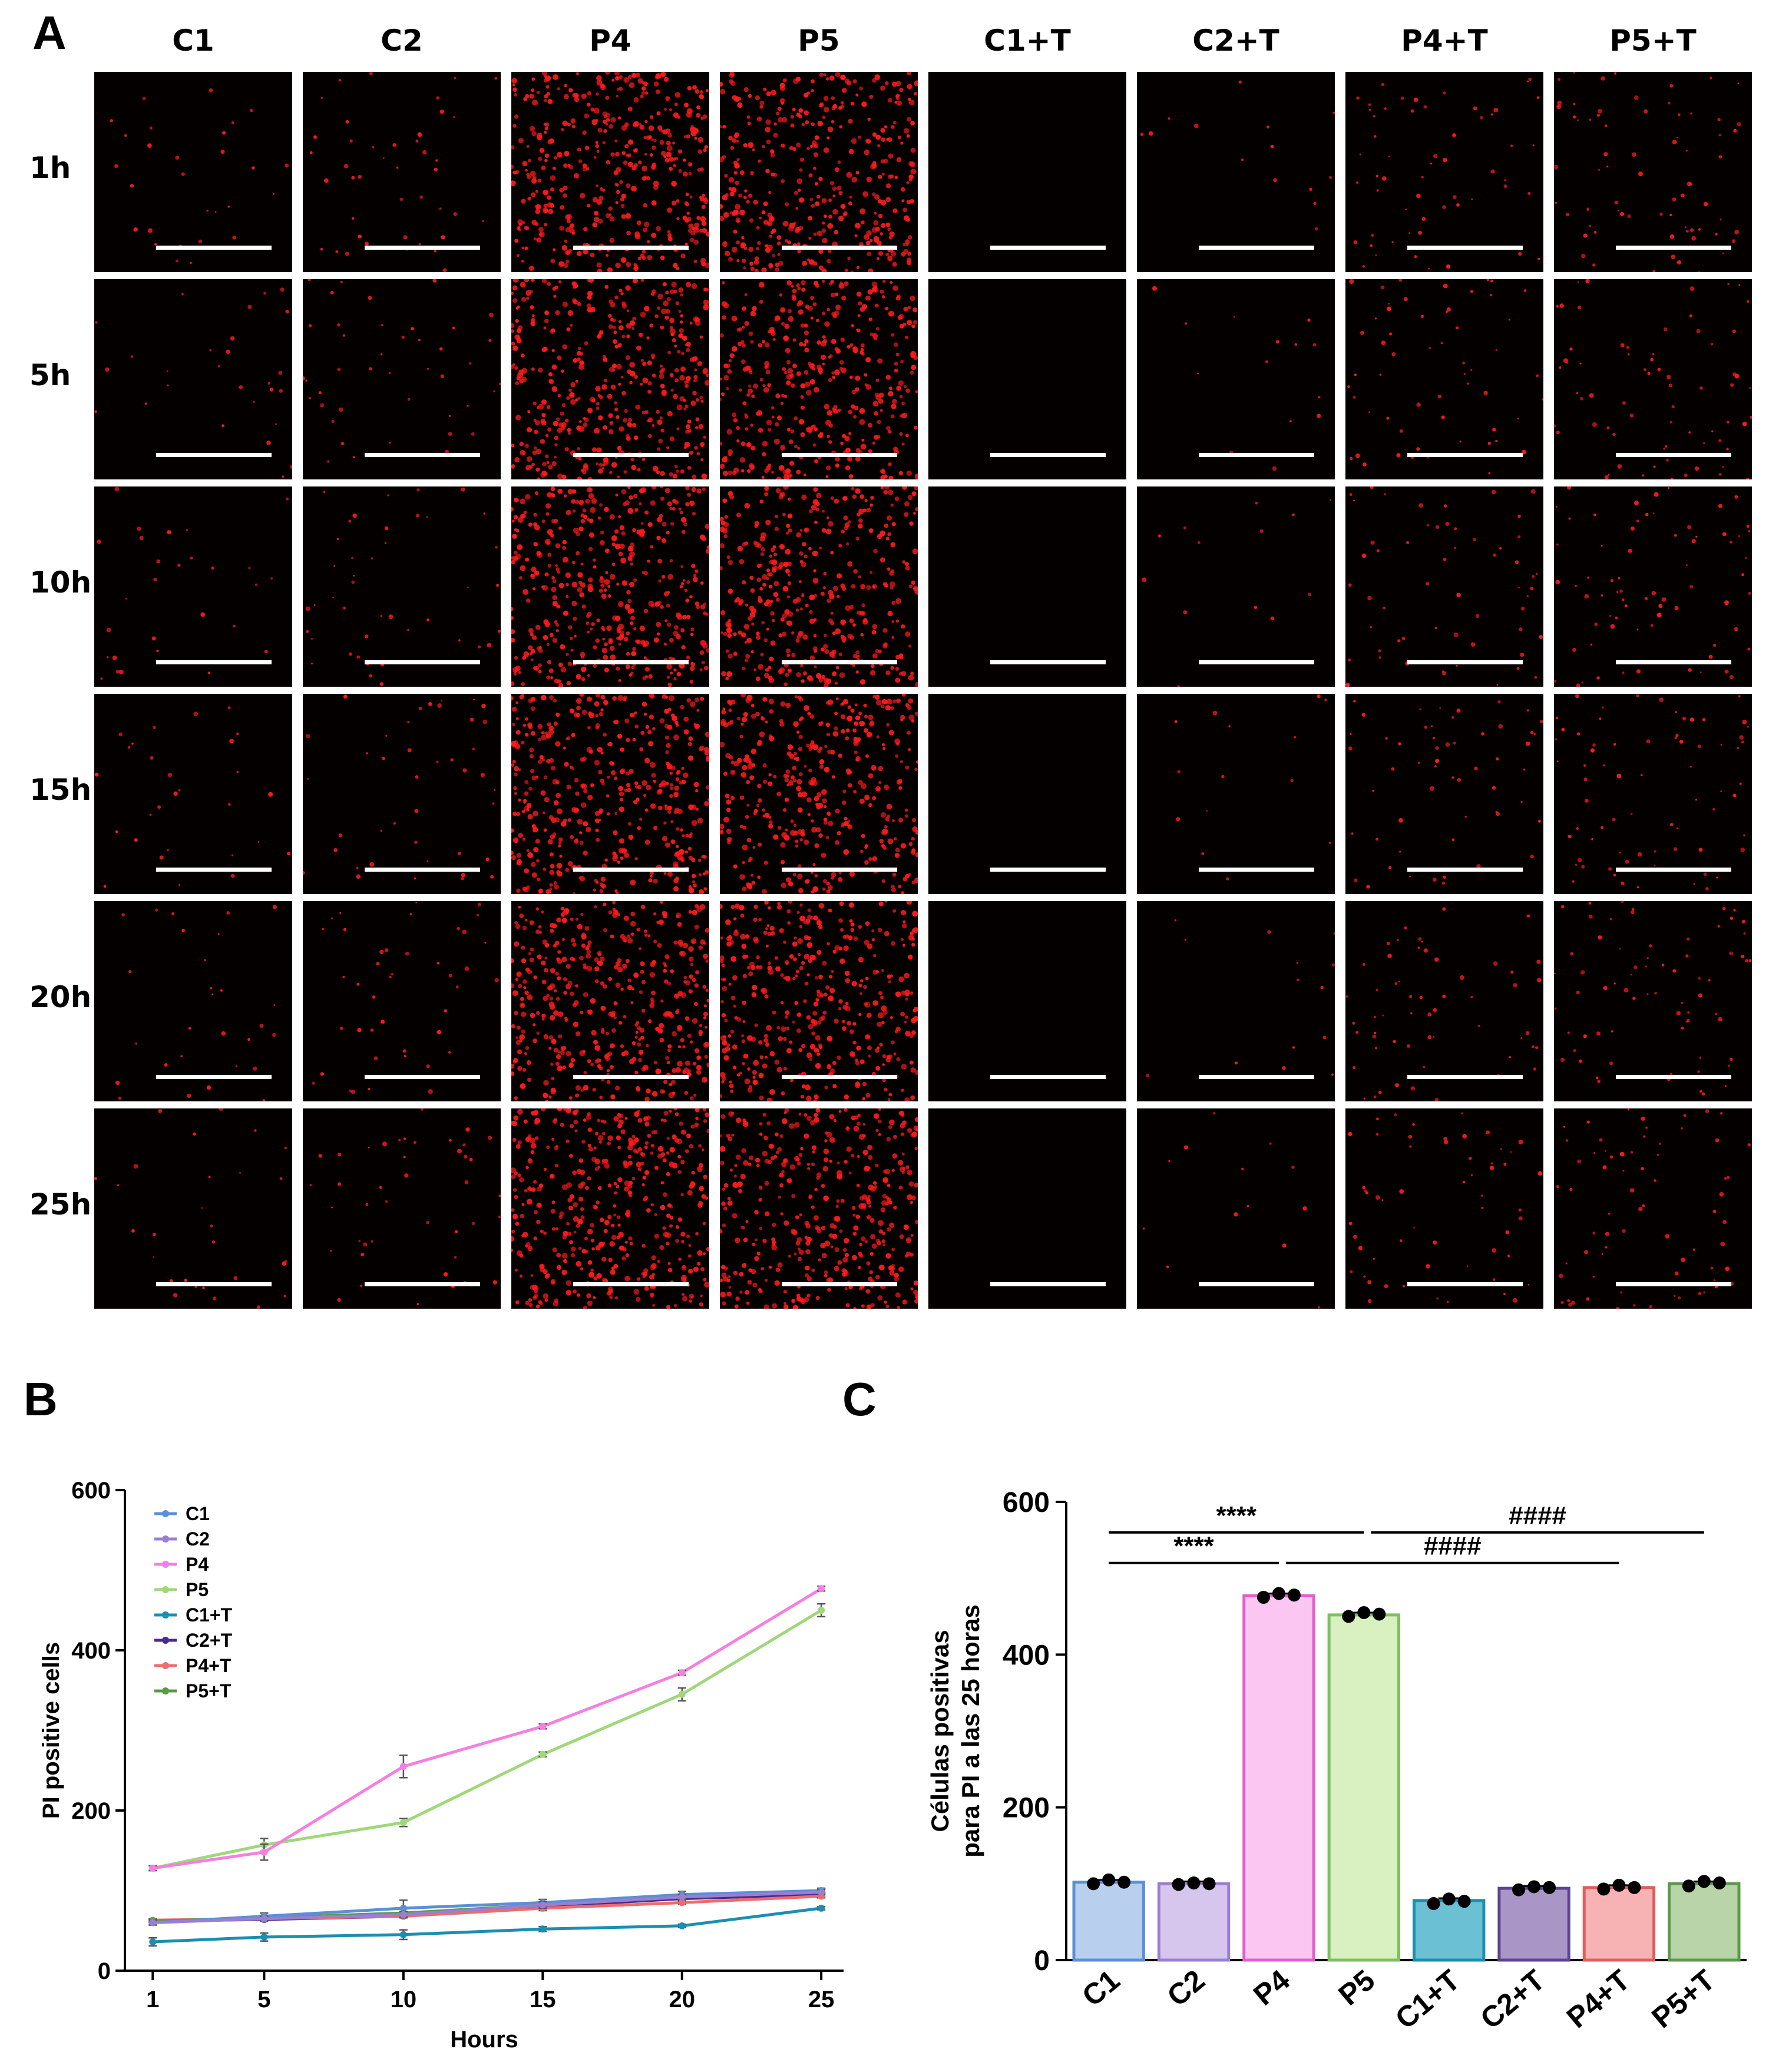 The height and width of the screenshot is (2072, 1779). Describe the element at coordinates (1235, 41) in the screenshot. I see `column-header-c2-plus-t: C2+T` at that location.